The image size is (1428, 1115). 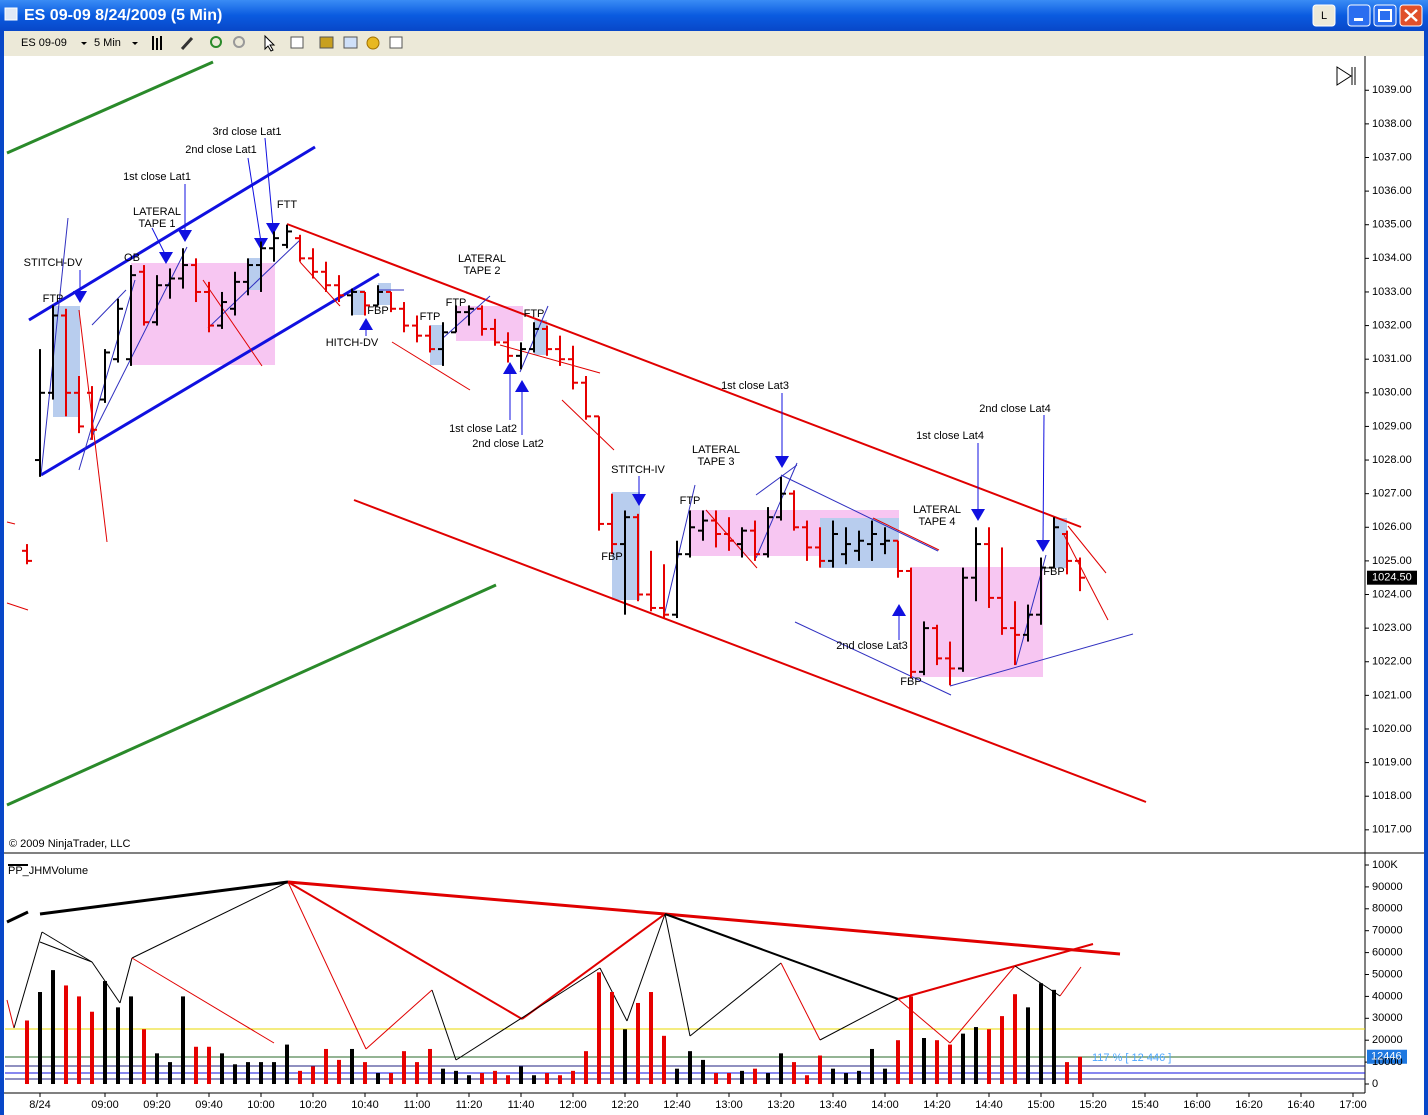 I want to click on annotation: 2nd close Lat3, so click(x=872, y=646).